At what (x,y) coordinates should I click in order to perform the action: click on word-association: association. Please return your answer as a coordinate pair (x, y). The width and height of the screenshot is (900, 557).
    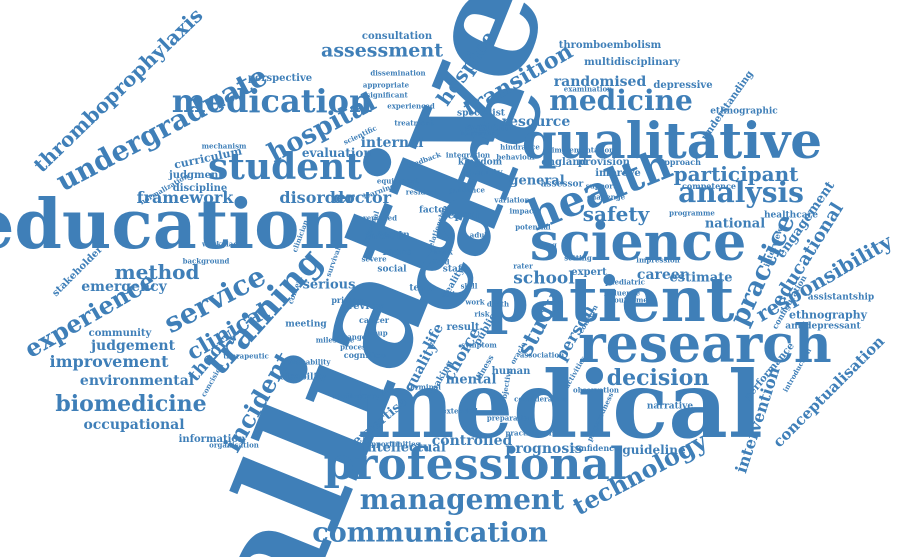
    Looking at the image, I should click on (542, 355).